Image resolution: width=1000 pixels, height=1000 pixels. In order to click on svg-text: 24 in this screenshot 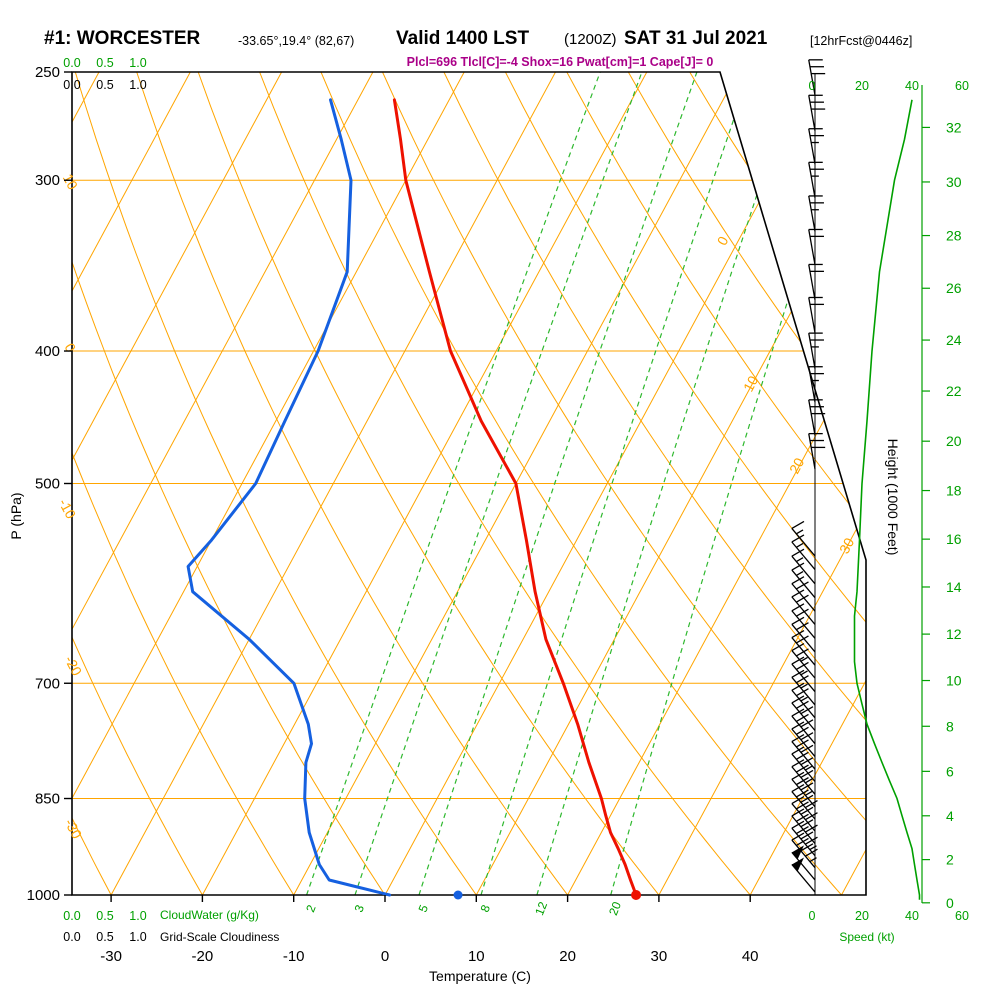, I will do `click(954, 340)`.